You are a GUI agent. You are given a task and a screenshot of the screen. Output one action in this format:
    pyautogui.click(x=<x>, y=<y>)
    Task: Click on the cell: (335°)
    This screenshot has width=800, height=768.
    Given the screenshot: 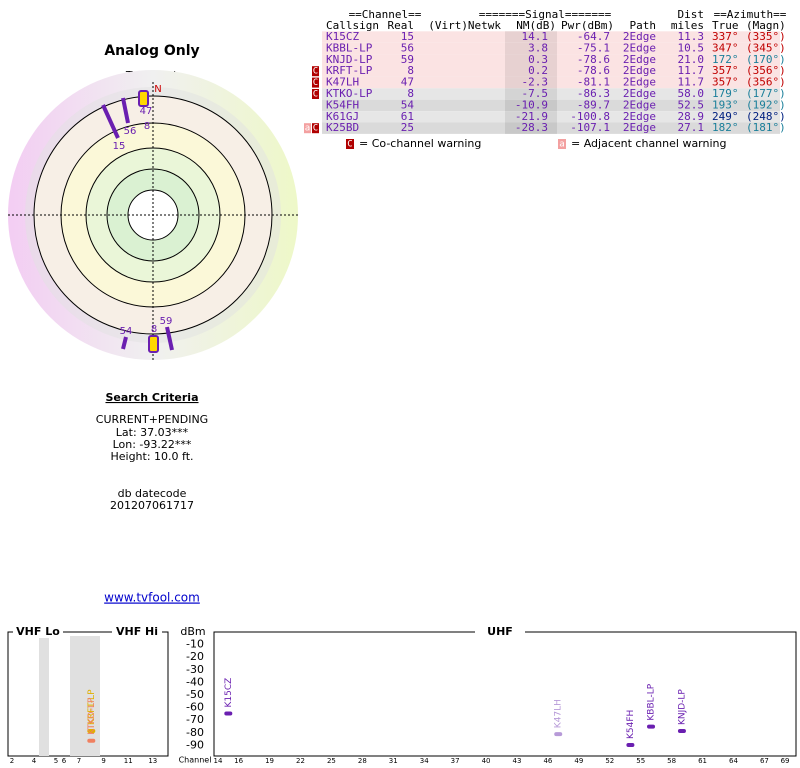 What is the action you would take?
    pyautogui.click(x=766, y=36)
    